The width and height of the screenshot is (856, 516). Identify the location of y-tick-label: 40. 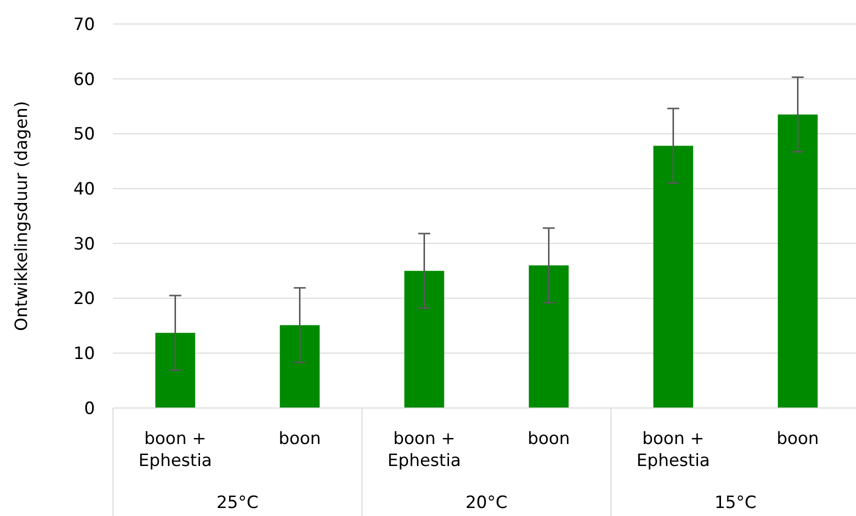
(84, 190).